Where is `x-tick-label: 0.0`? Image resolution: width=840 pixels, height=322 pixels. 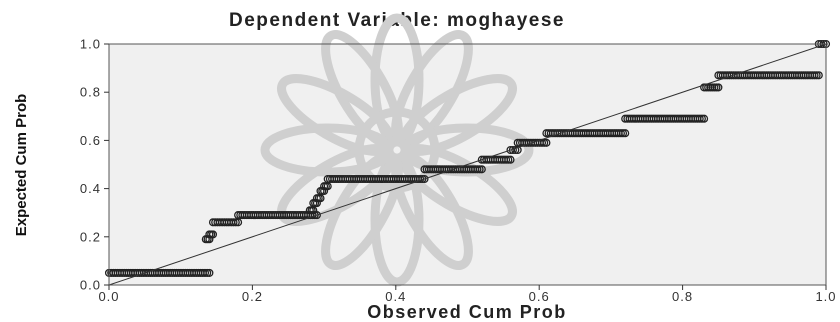 x-tick-label: 0.0 is located at coordinates (108, 296).